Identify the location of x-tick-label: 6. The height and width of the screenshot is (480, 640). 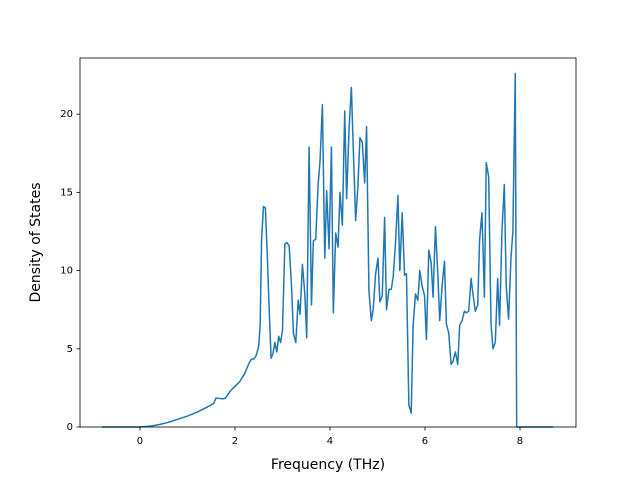
(425, 441).